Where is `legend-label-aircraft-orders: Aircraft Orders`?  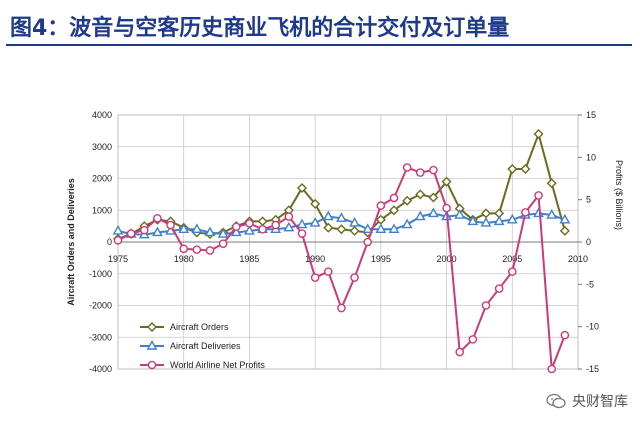
legend-label-aircraft-orders: Aircraft Orders is located at coordinates (199, 327).